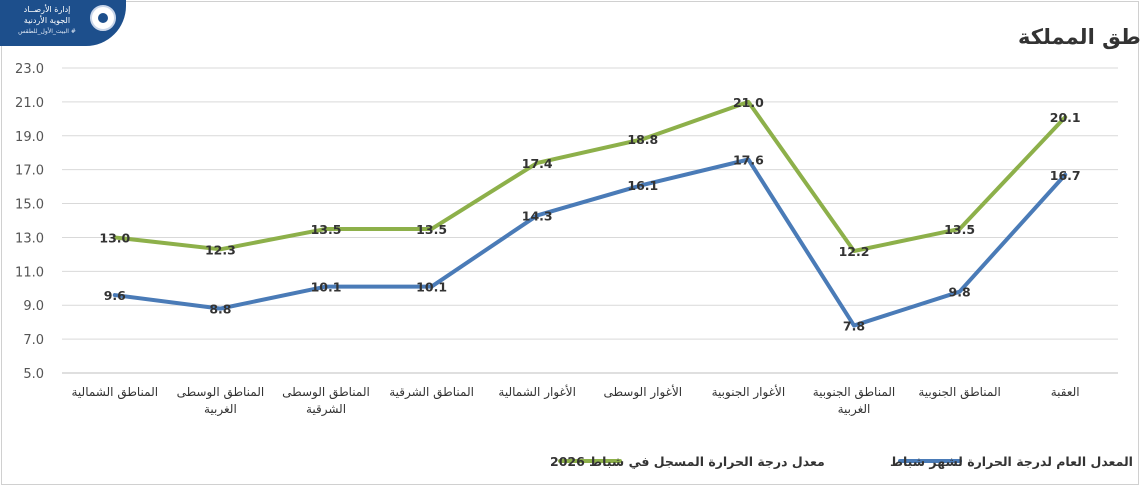 This screenshot has height=488, width=1142. I want to click on y-tick-label: 19.0, so click(29, 137).